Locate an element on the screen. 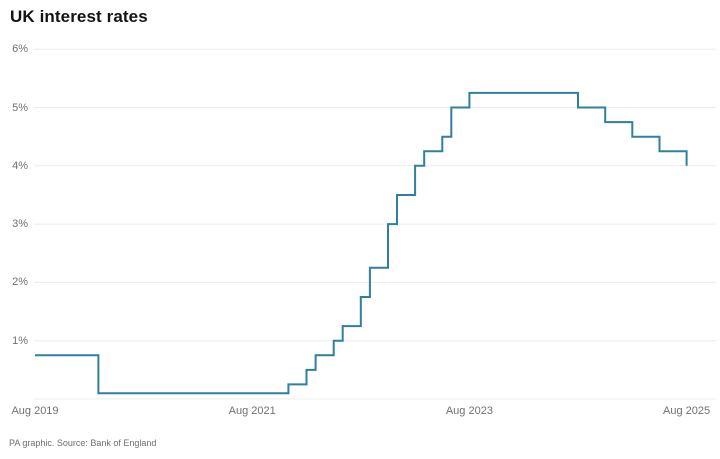 The width and height of the screenshot is (720, 459). y-tick-label: 5% is located at coordinates (20, 107).